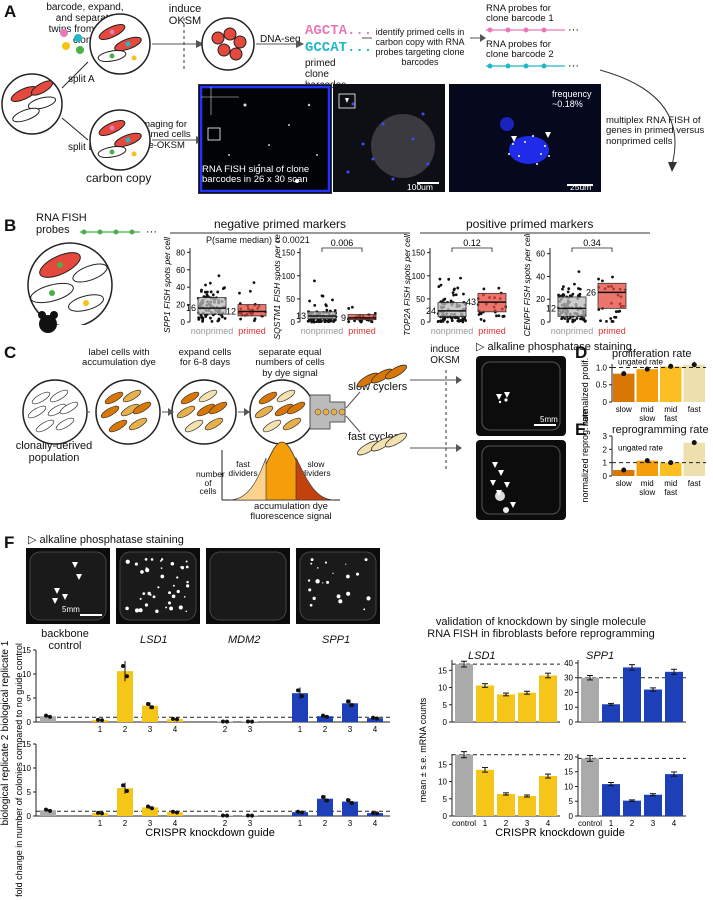 The image size is (713, 900). Describe the element at coordinates (258, 240) in the screenshot. I see `p-same-median: P(same median) = 0.0021` at that location.